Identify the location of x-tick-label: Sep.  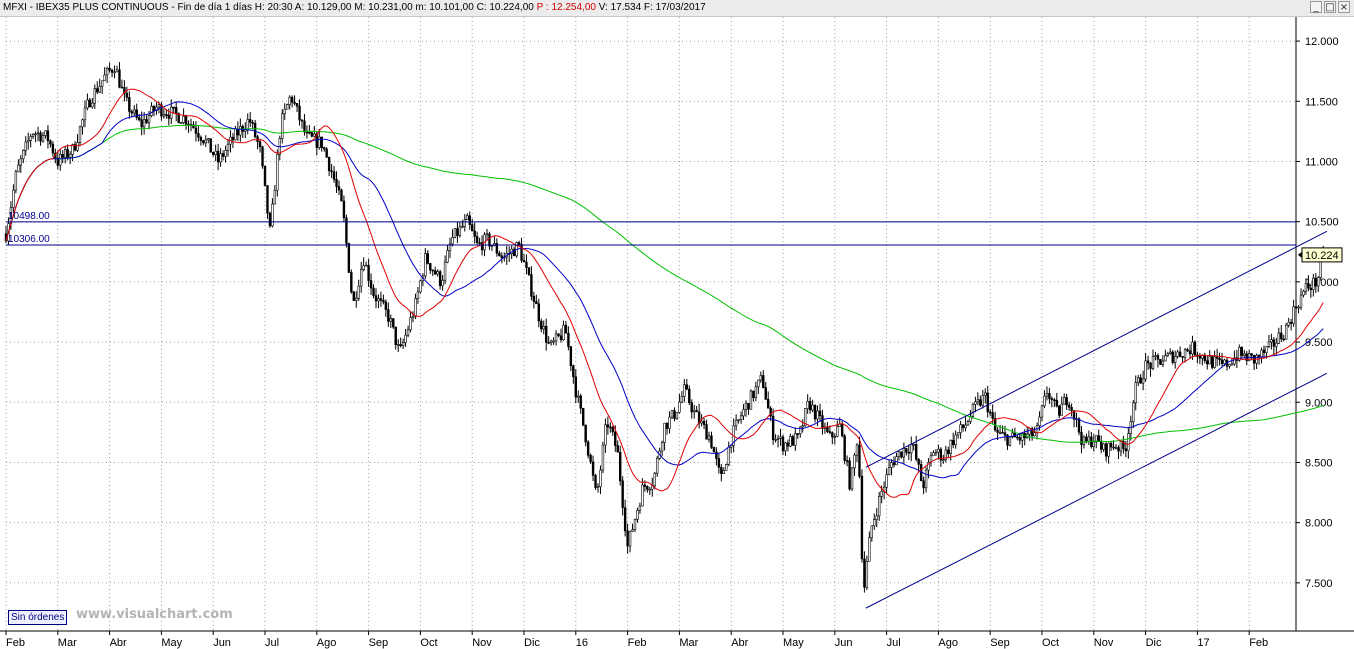
(379, 643).